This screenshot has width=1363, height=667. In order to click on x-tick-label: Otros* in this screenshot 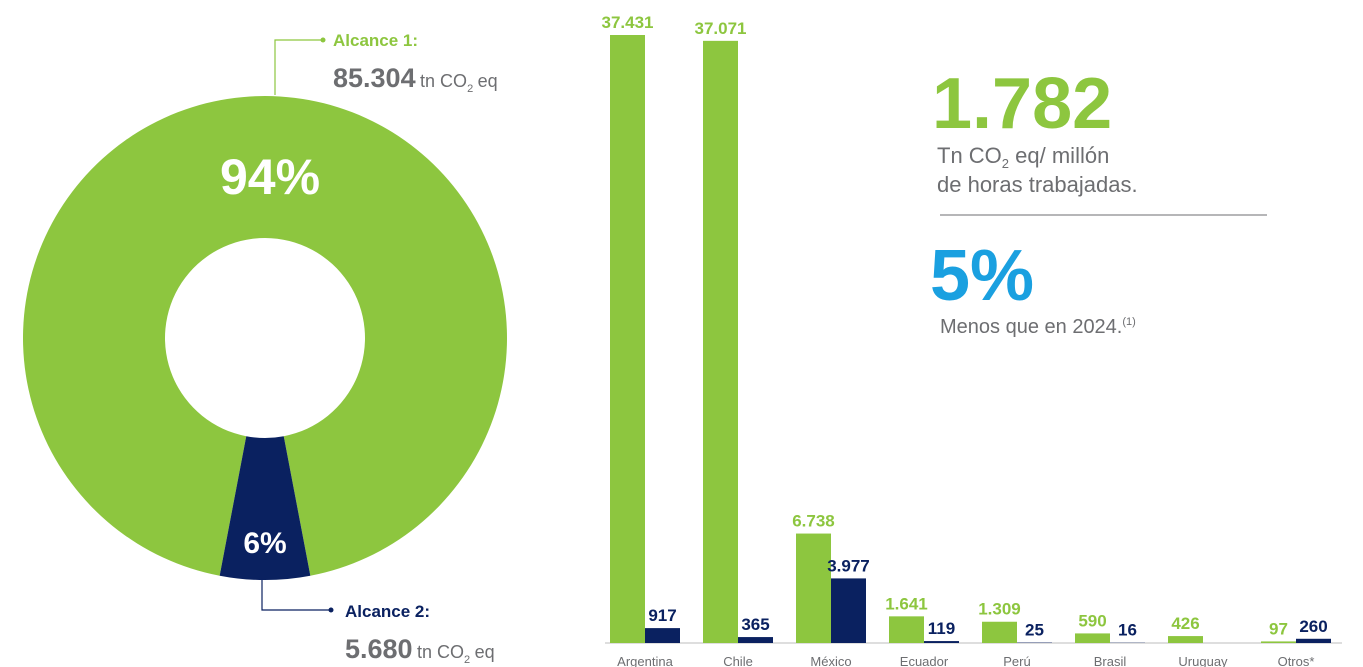, I will do `click(1296, 660)`.